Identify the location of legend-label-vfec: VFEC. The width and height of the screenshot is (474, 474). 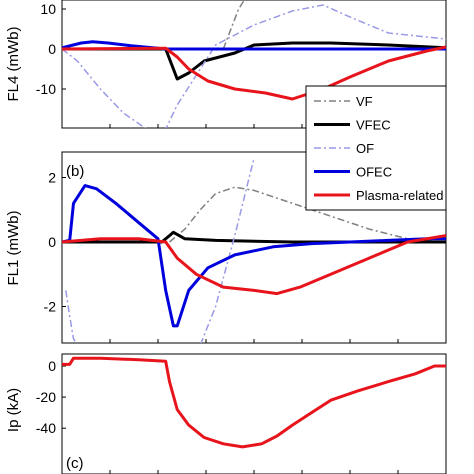
(373, 125).